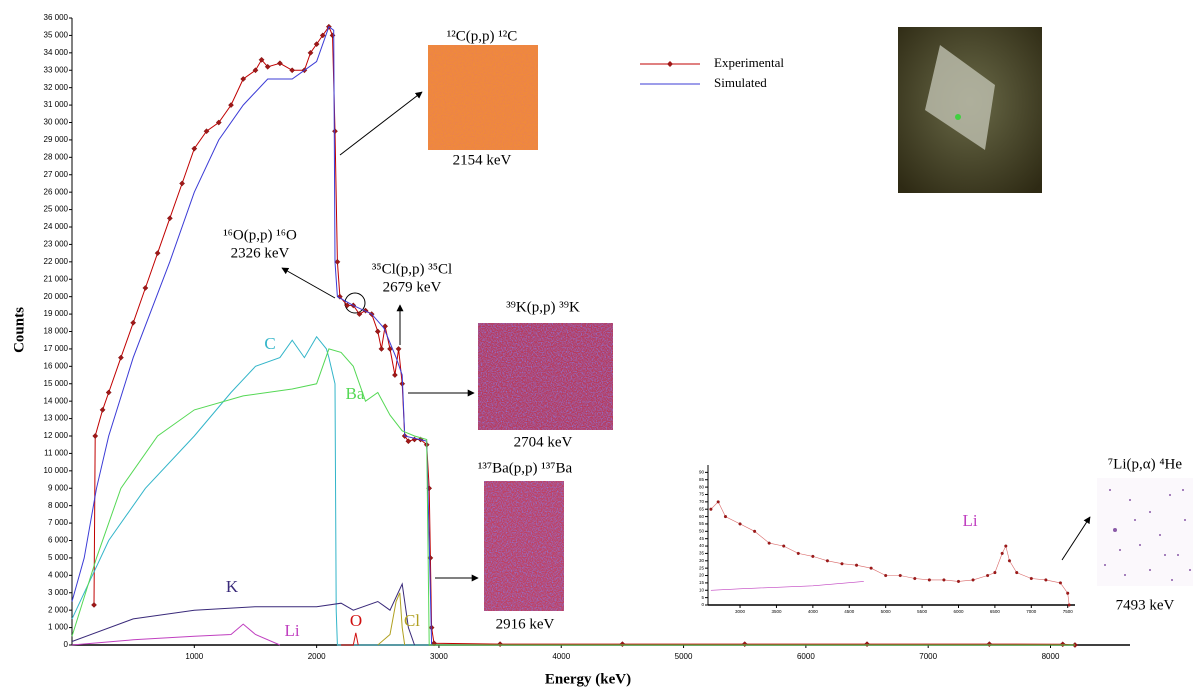  What do you see at coordinates (524, 546) in the screenshot?
I see `map-ba-noise` at bounding box center [524, 546].